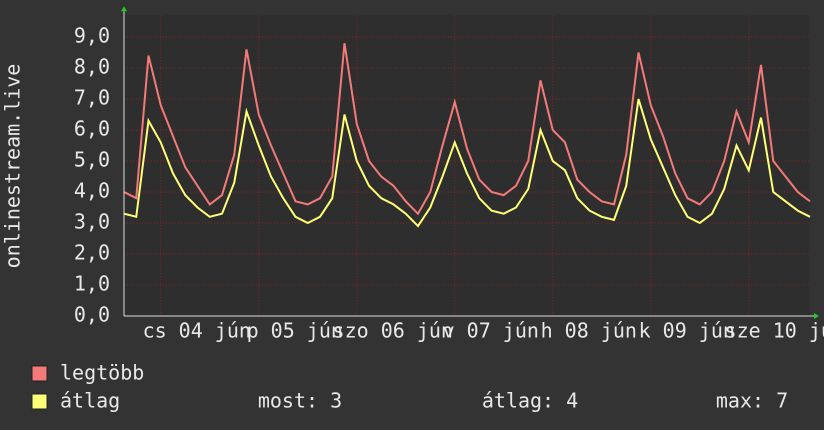 This screenshot has width=824, height=430. Describe the element at coordinates (752, 401) in the screenshot. I see `stat-label: max: 7` at that location.